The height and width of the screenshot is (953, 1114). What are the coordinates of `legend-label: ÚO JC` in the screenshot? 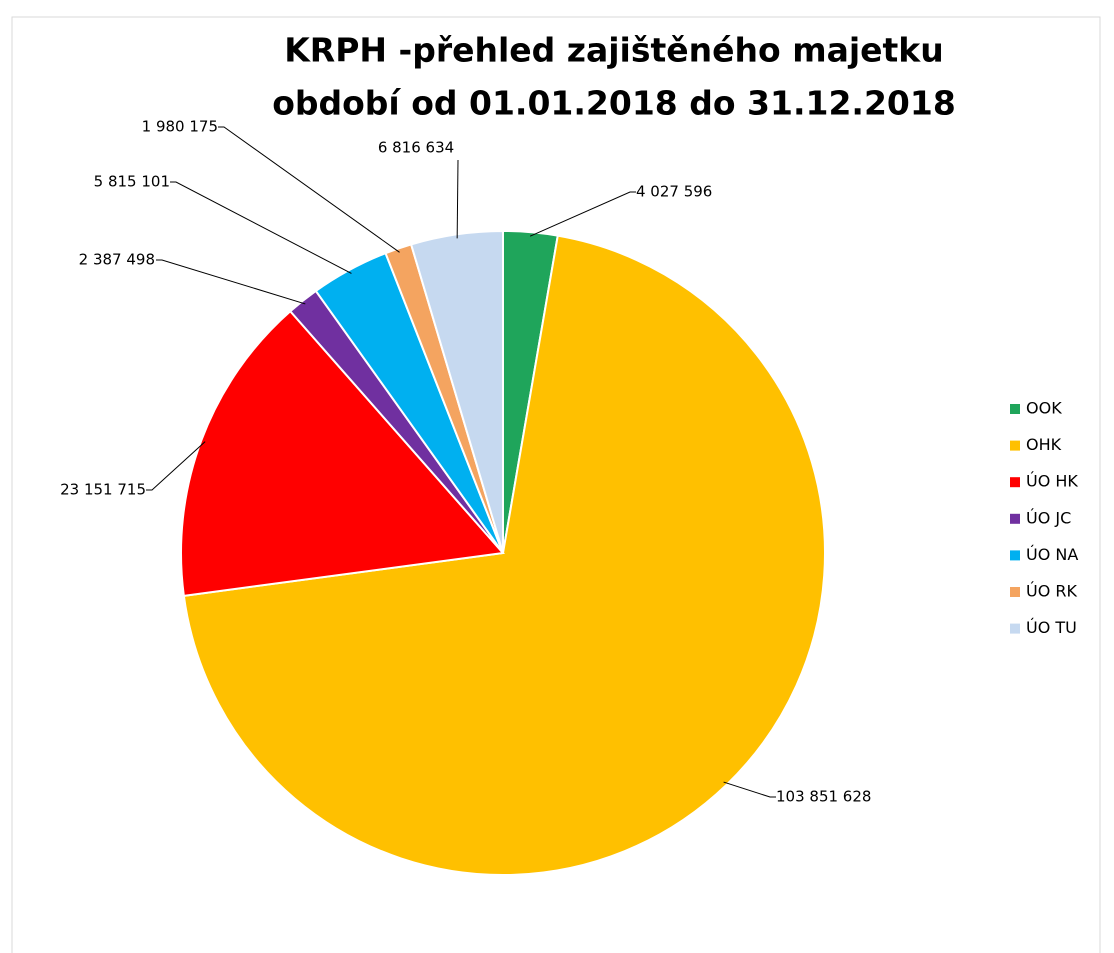 It's located at (1048, 517).